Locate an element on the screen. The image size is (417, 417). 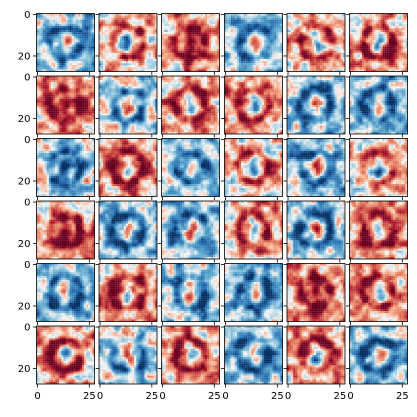
heatmap-panel-r4-c1 is located at coordinates (127, 295).